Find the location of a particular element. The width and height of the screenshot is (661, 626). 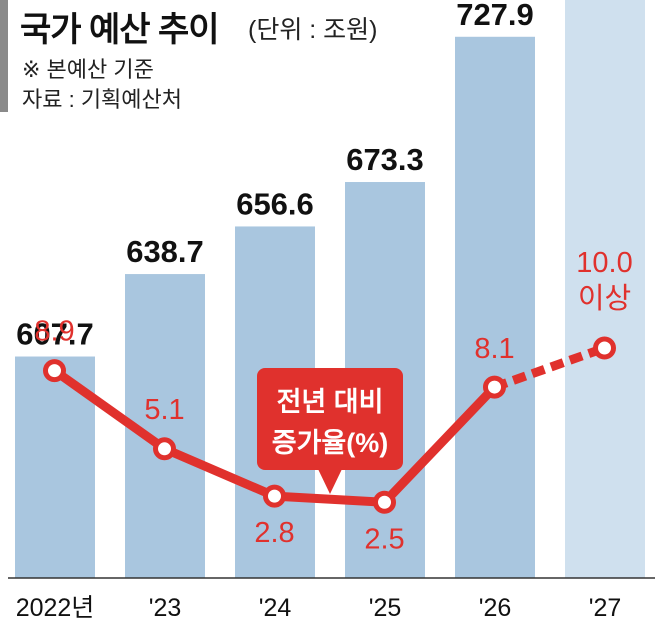

x-tick-label-1: '23 is located at coordinates (165, 608).